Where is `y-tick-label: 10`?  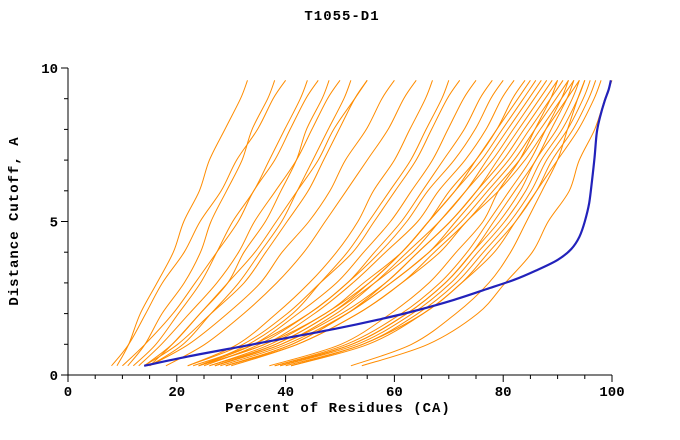 y-tick-label: 10 is located at coordinates (49, 70).